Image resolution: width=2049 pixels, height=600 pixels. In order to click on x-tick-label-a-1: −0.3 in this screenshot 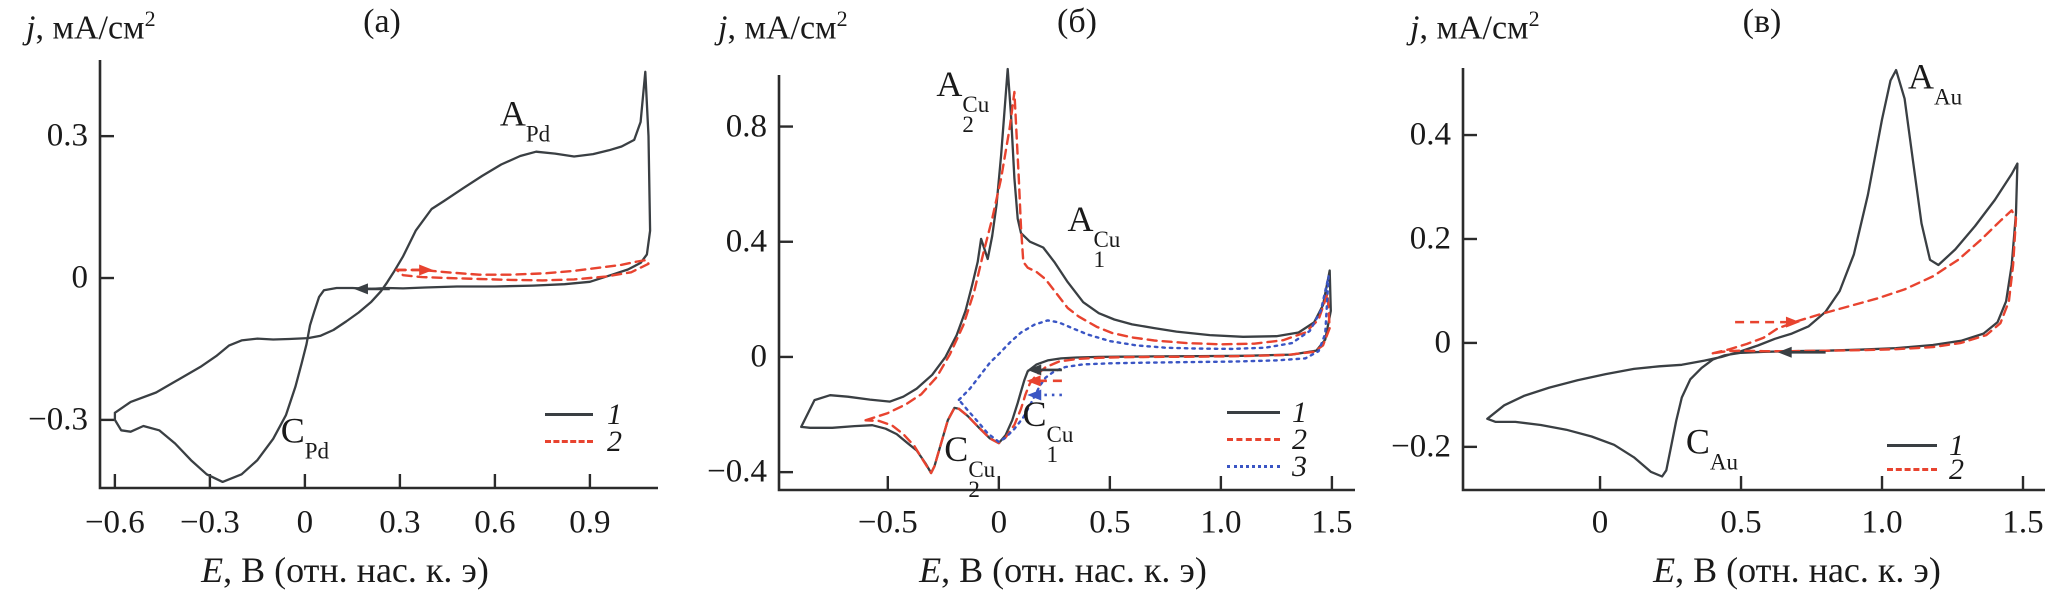, I will do `click(209, 522)`.